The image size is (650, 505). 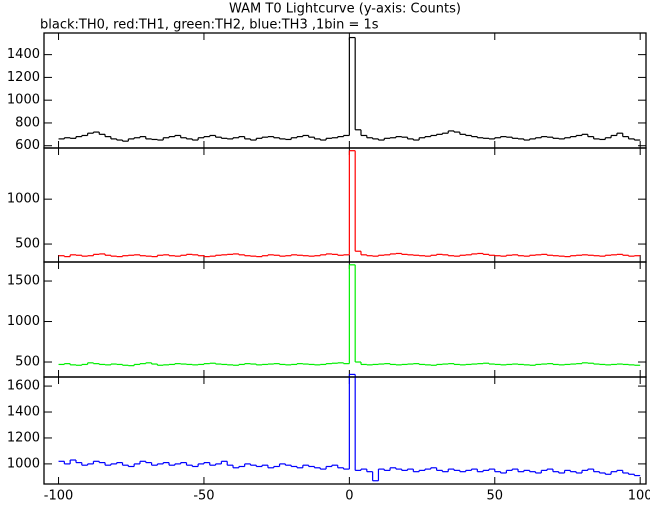 I want to click on x-tick-label: -50, so click(x=203, y=496).